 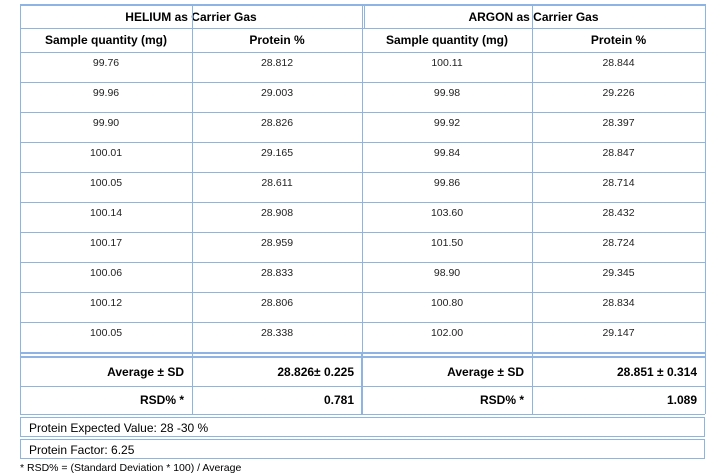 I want to click on cell: 28.724, so click(x=618, y=243).